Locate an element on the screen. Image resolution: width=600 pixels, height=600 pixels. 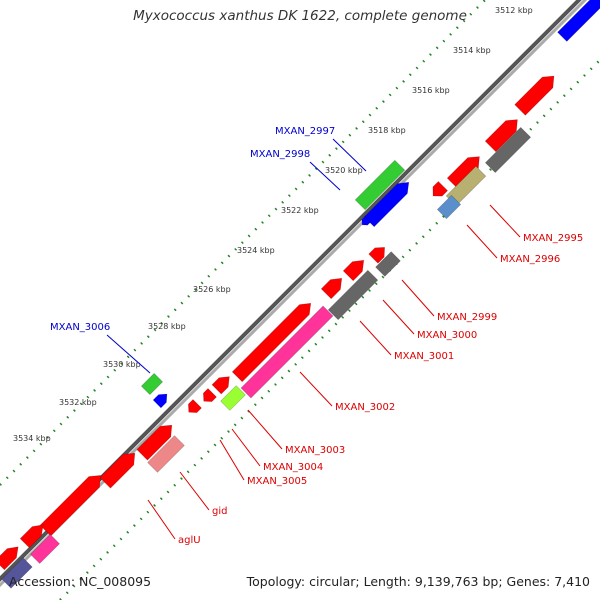
gene-block-lime is located at coordinates (233, 398).